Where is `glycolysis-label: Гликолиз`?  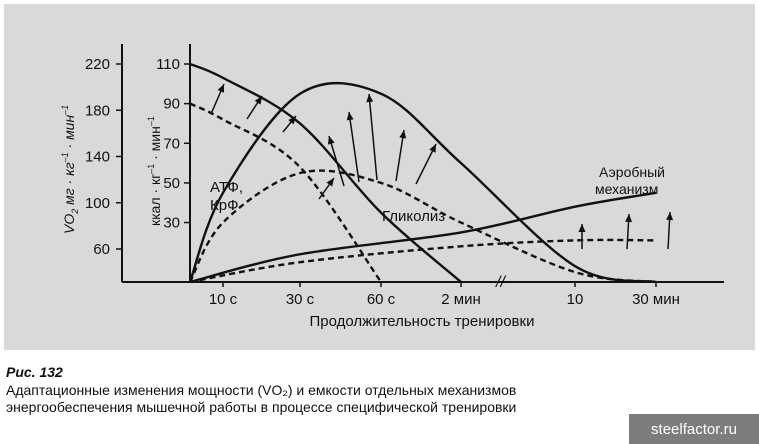 glycolysis-label: Гликолиз is located at coordinates (413, 216).